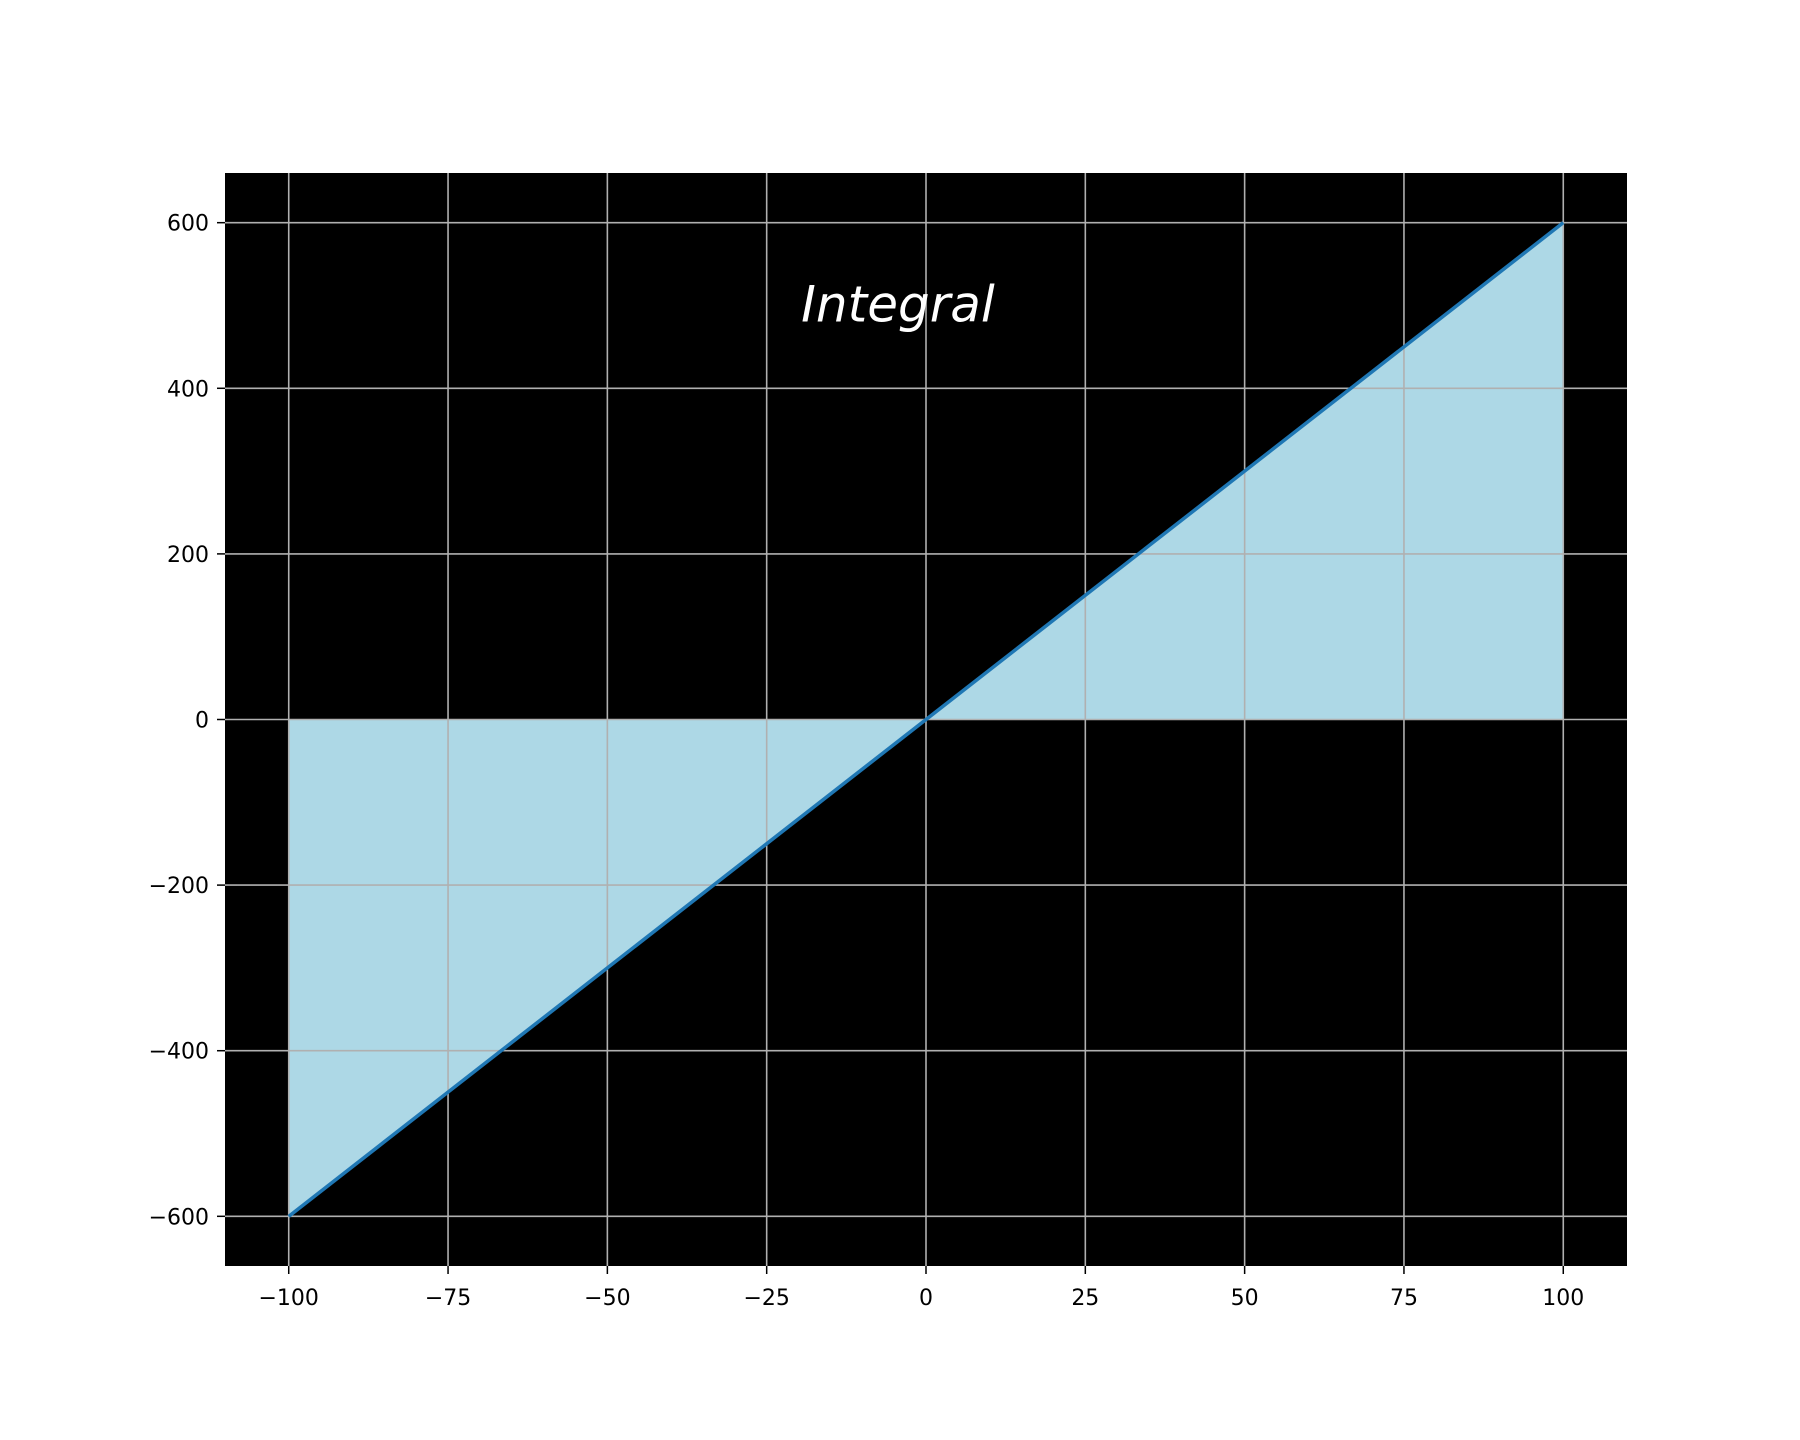 This screenshot has width=1800, height=1440. Describe the element at coordinates (766, 1298) in the screenshot. I see `x-tick-label: −25` at that location.